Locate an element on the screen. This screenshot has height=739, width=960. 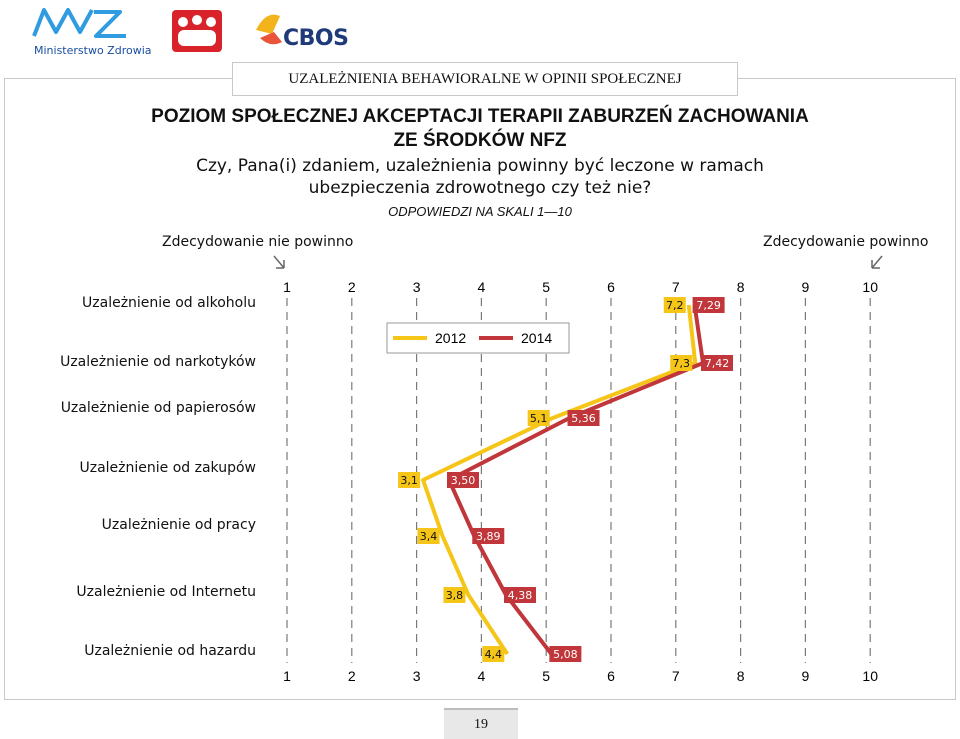
category-label: Uzależnienie od pracy is located at coordinates (178, 525).